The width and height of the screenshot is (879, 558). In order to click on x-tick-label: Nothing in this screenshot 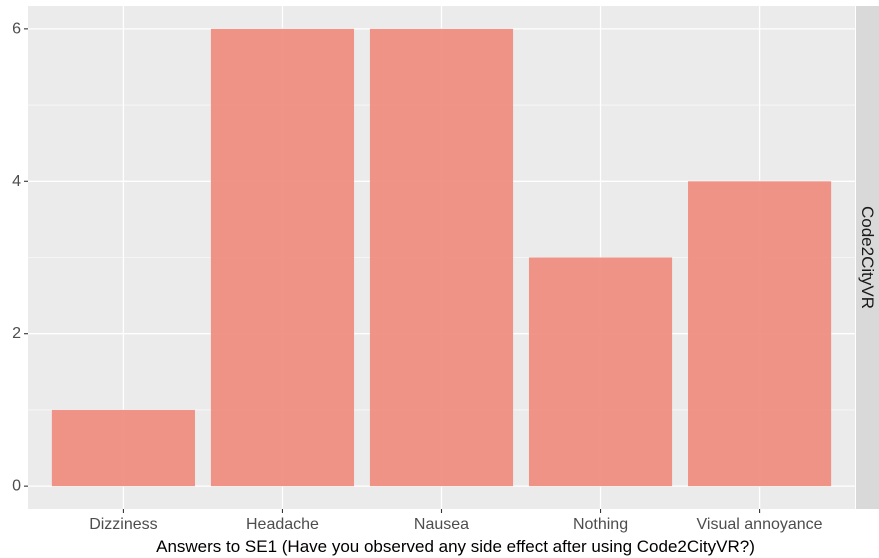, I will do `click(600, 524)`.